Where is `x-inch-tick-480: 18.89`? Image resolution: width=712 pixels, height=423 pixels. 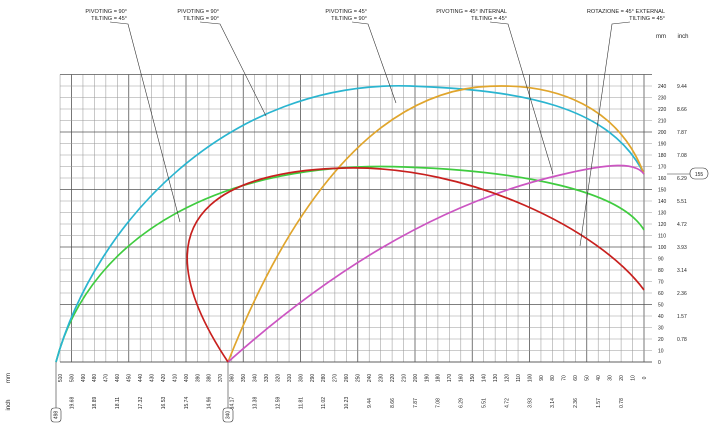
x-inch-tick-480: 18.89 is located at coordinates (95, 403).